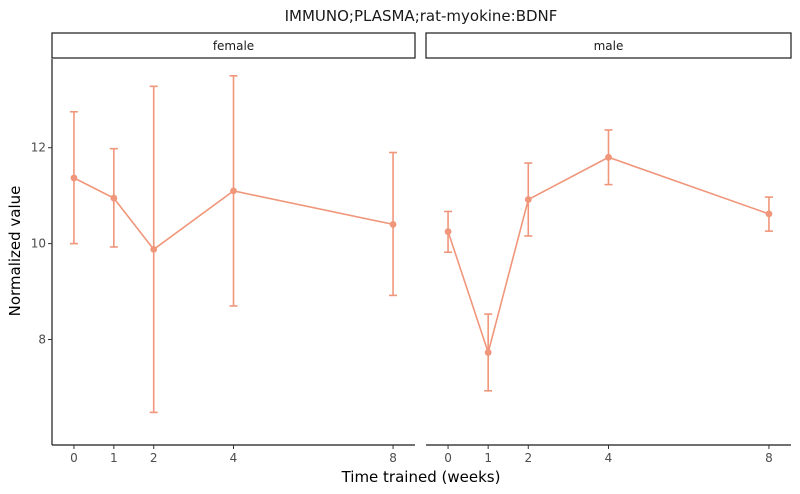  Describe the element at coordinates (38, 244) in the screenshot. I see `y-tick-label-10: 10` at that location.